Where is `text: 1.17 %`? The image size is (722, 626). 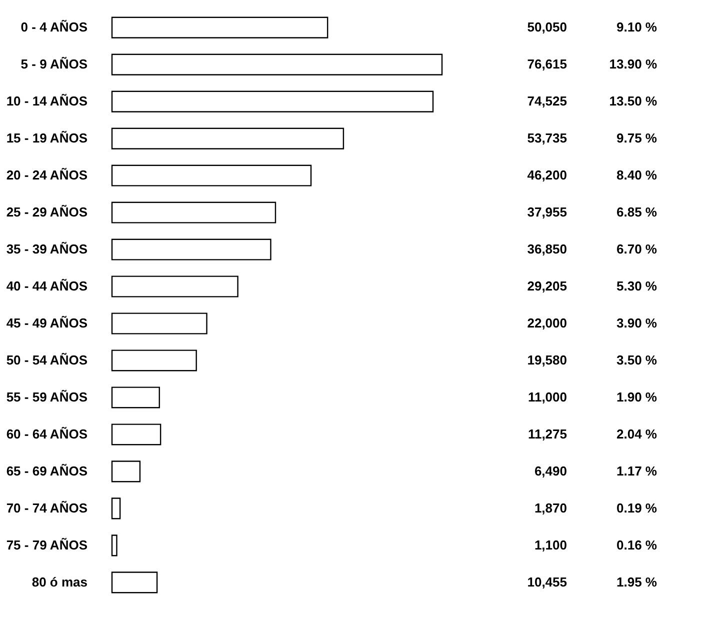 text: 1.17 % is located at coordinates (637, 470).